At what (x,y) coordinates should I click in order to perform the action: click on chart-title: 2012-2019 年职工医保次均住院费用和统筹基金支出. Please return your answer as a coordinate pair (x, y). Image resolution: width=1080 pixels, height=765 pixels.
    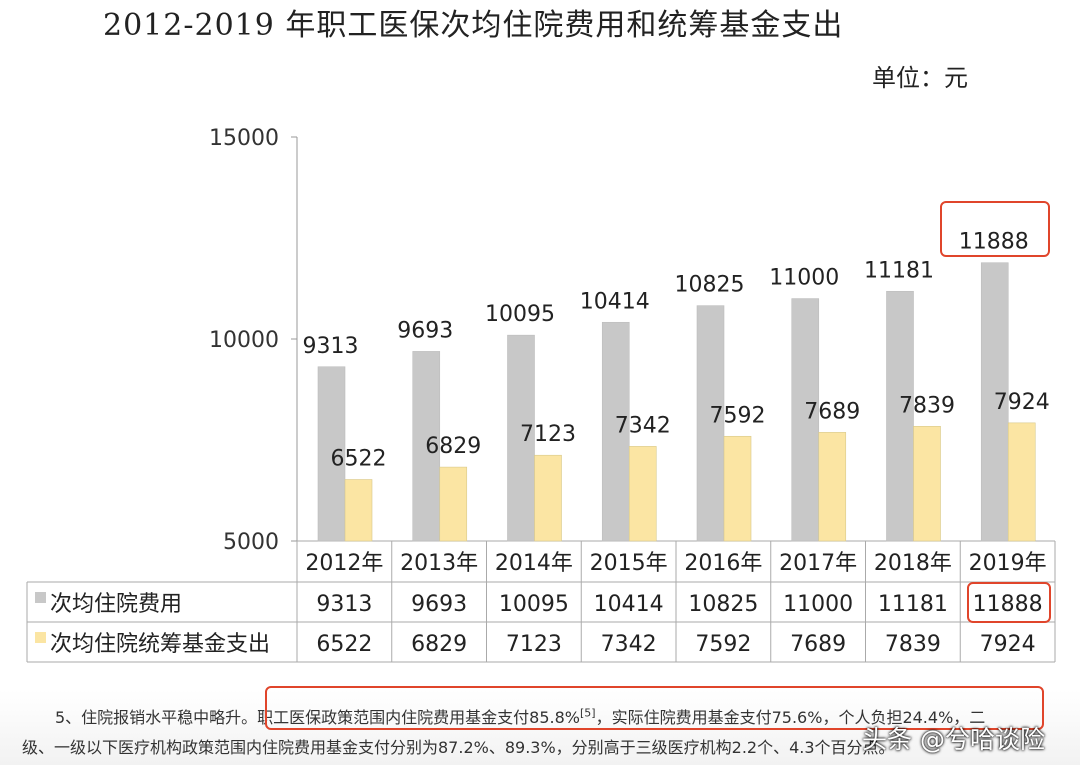
    Looking at the image, I should click on (473, 25).